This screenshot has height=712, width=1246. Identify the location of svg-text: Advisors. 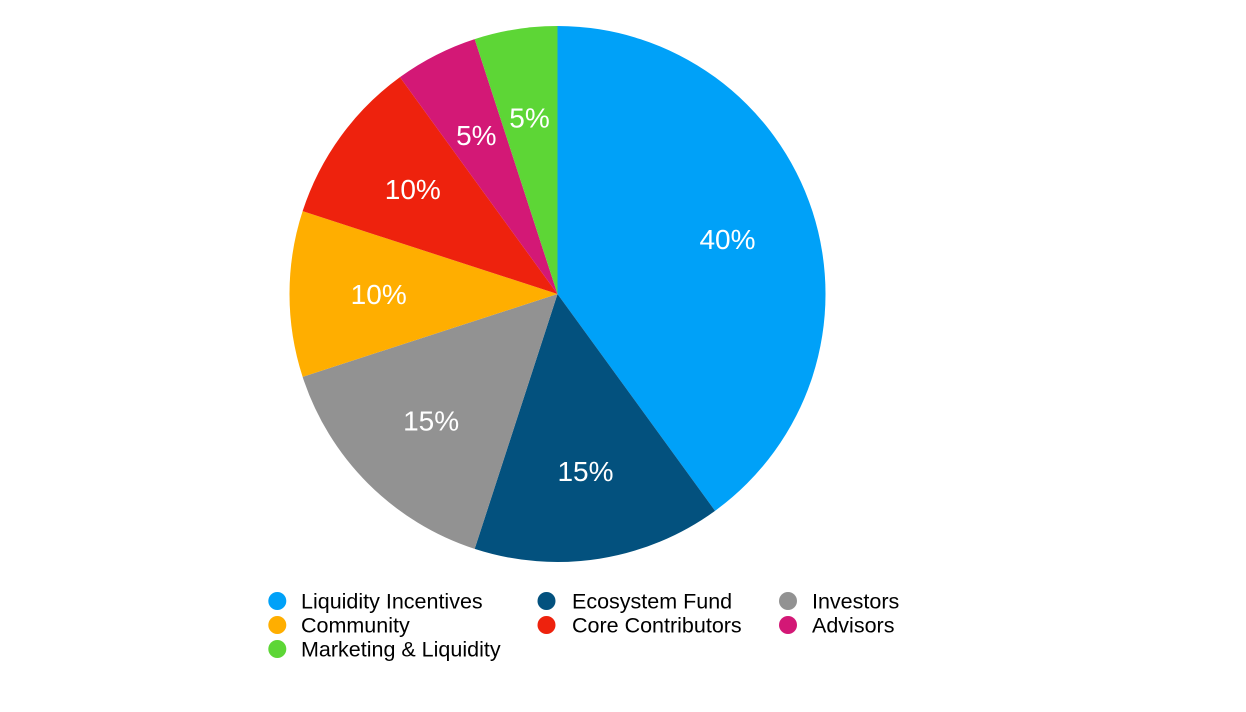
(853, 626).